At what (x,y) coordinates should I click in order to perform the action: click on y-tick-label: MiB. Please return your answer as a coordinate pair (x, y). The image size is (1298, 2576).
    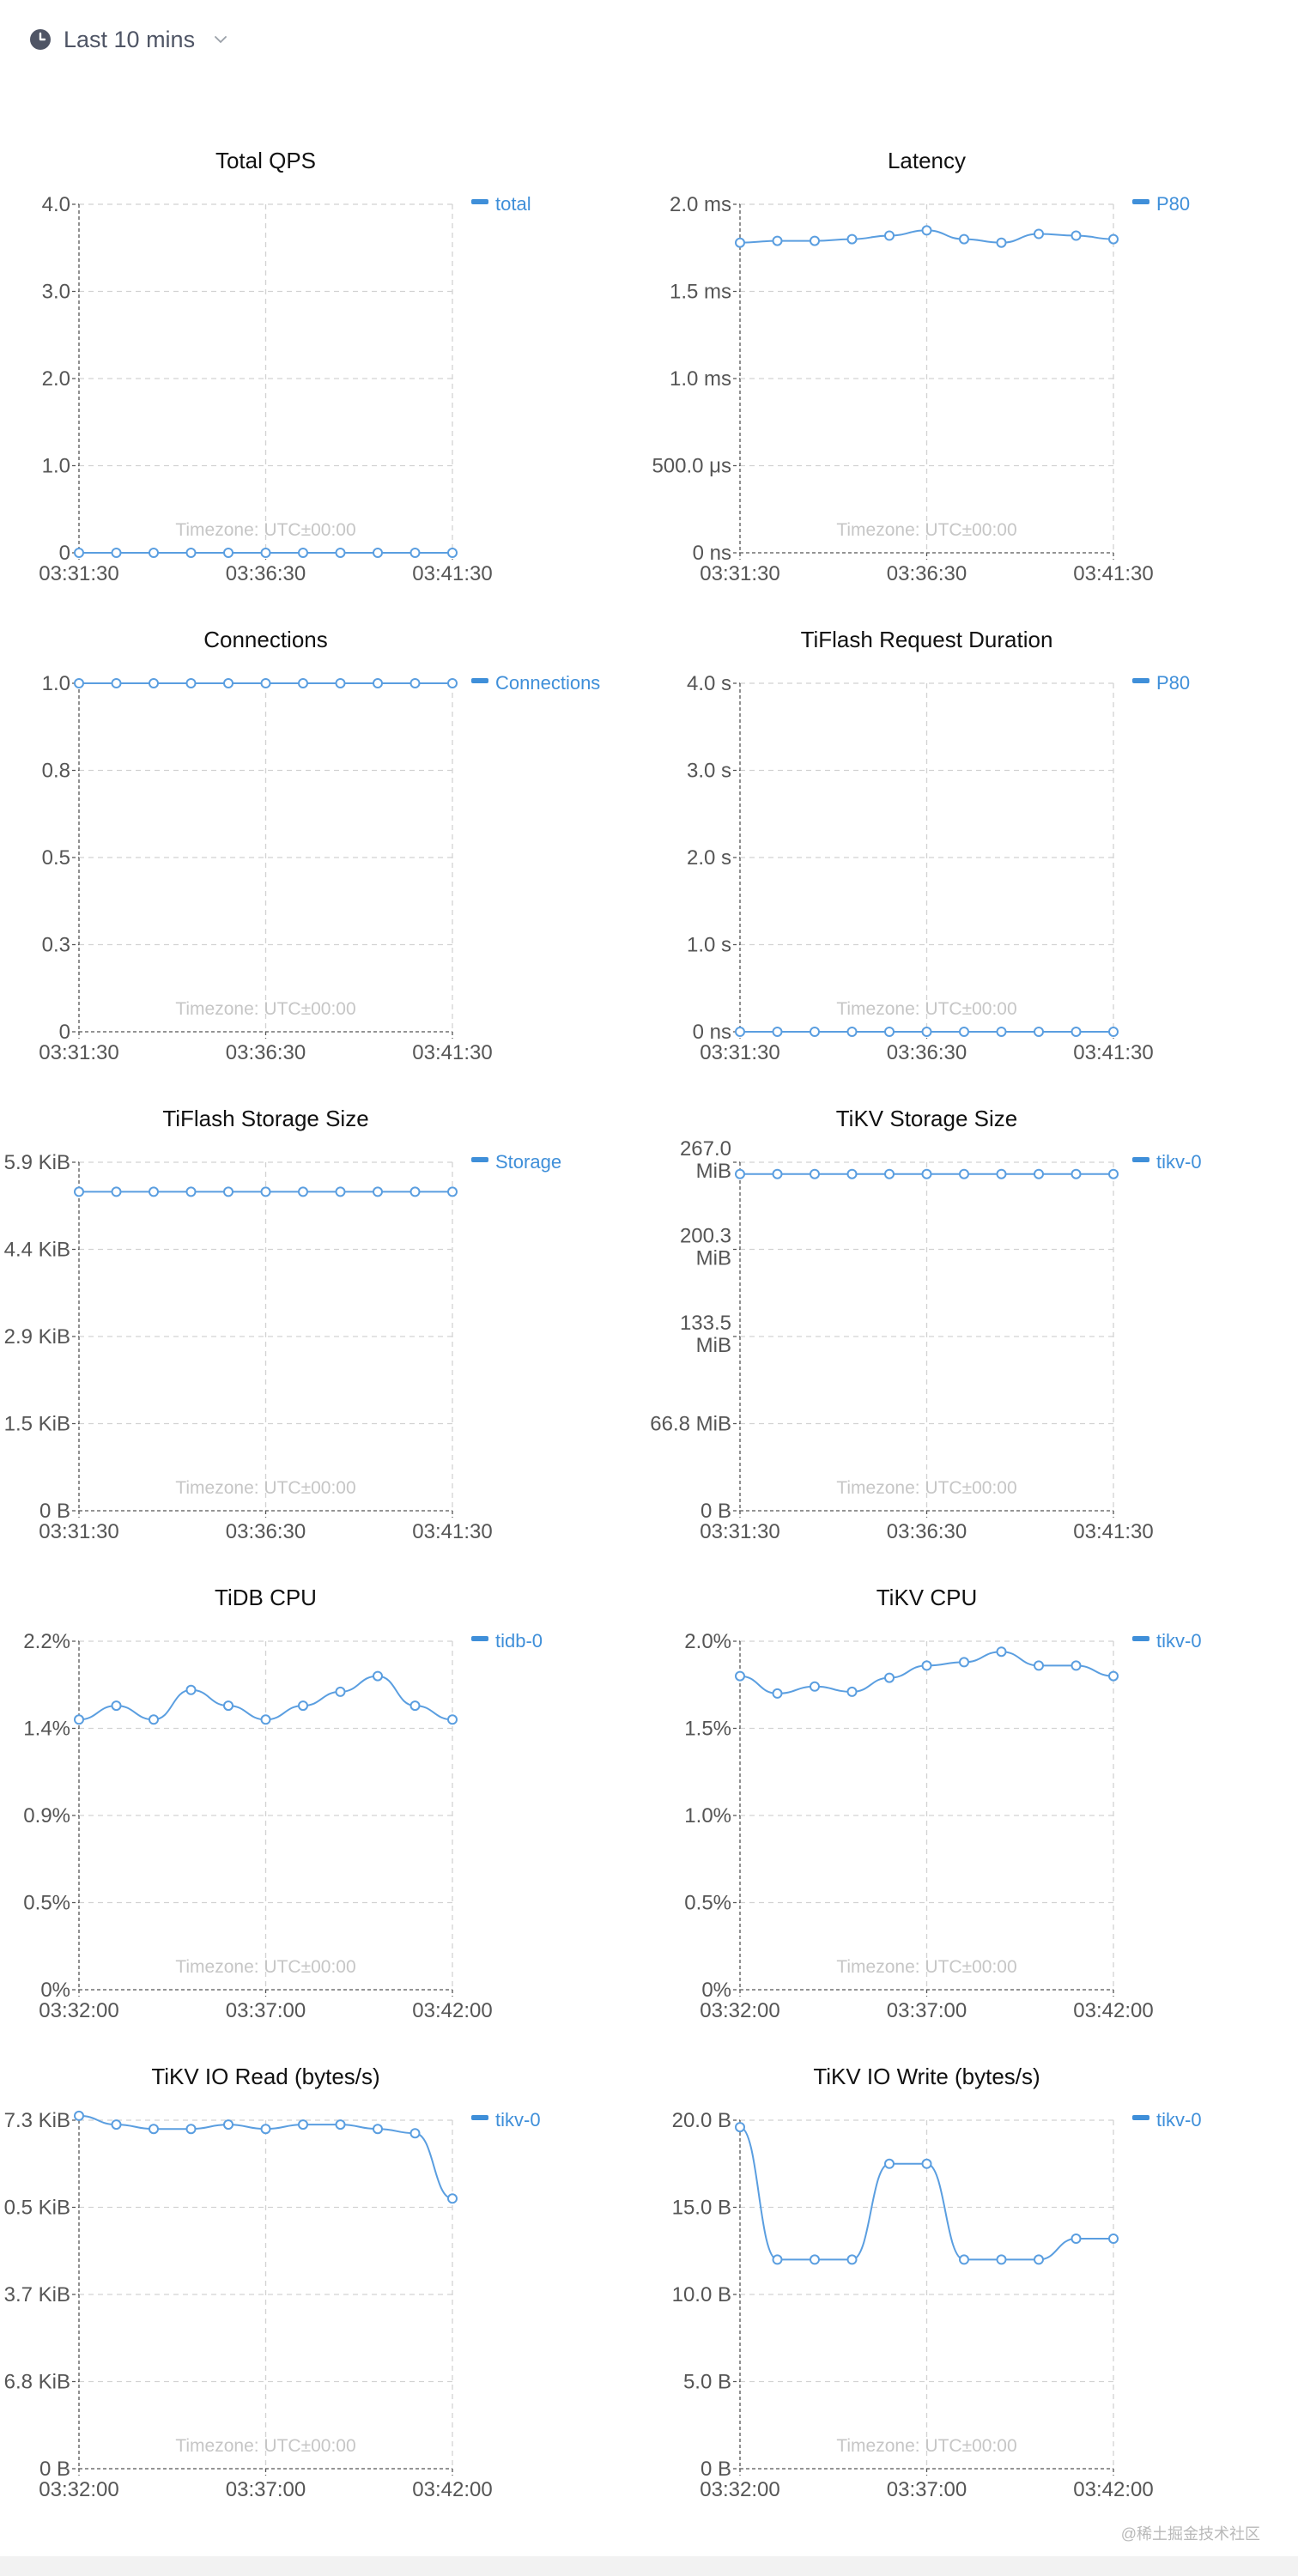
    Looking at the image, I should click on (714, 1171).